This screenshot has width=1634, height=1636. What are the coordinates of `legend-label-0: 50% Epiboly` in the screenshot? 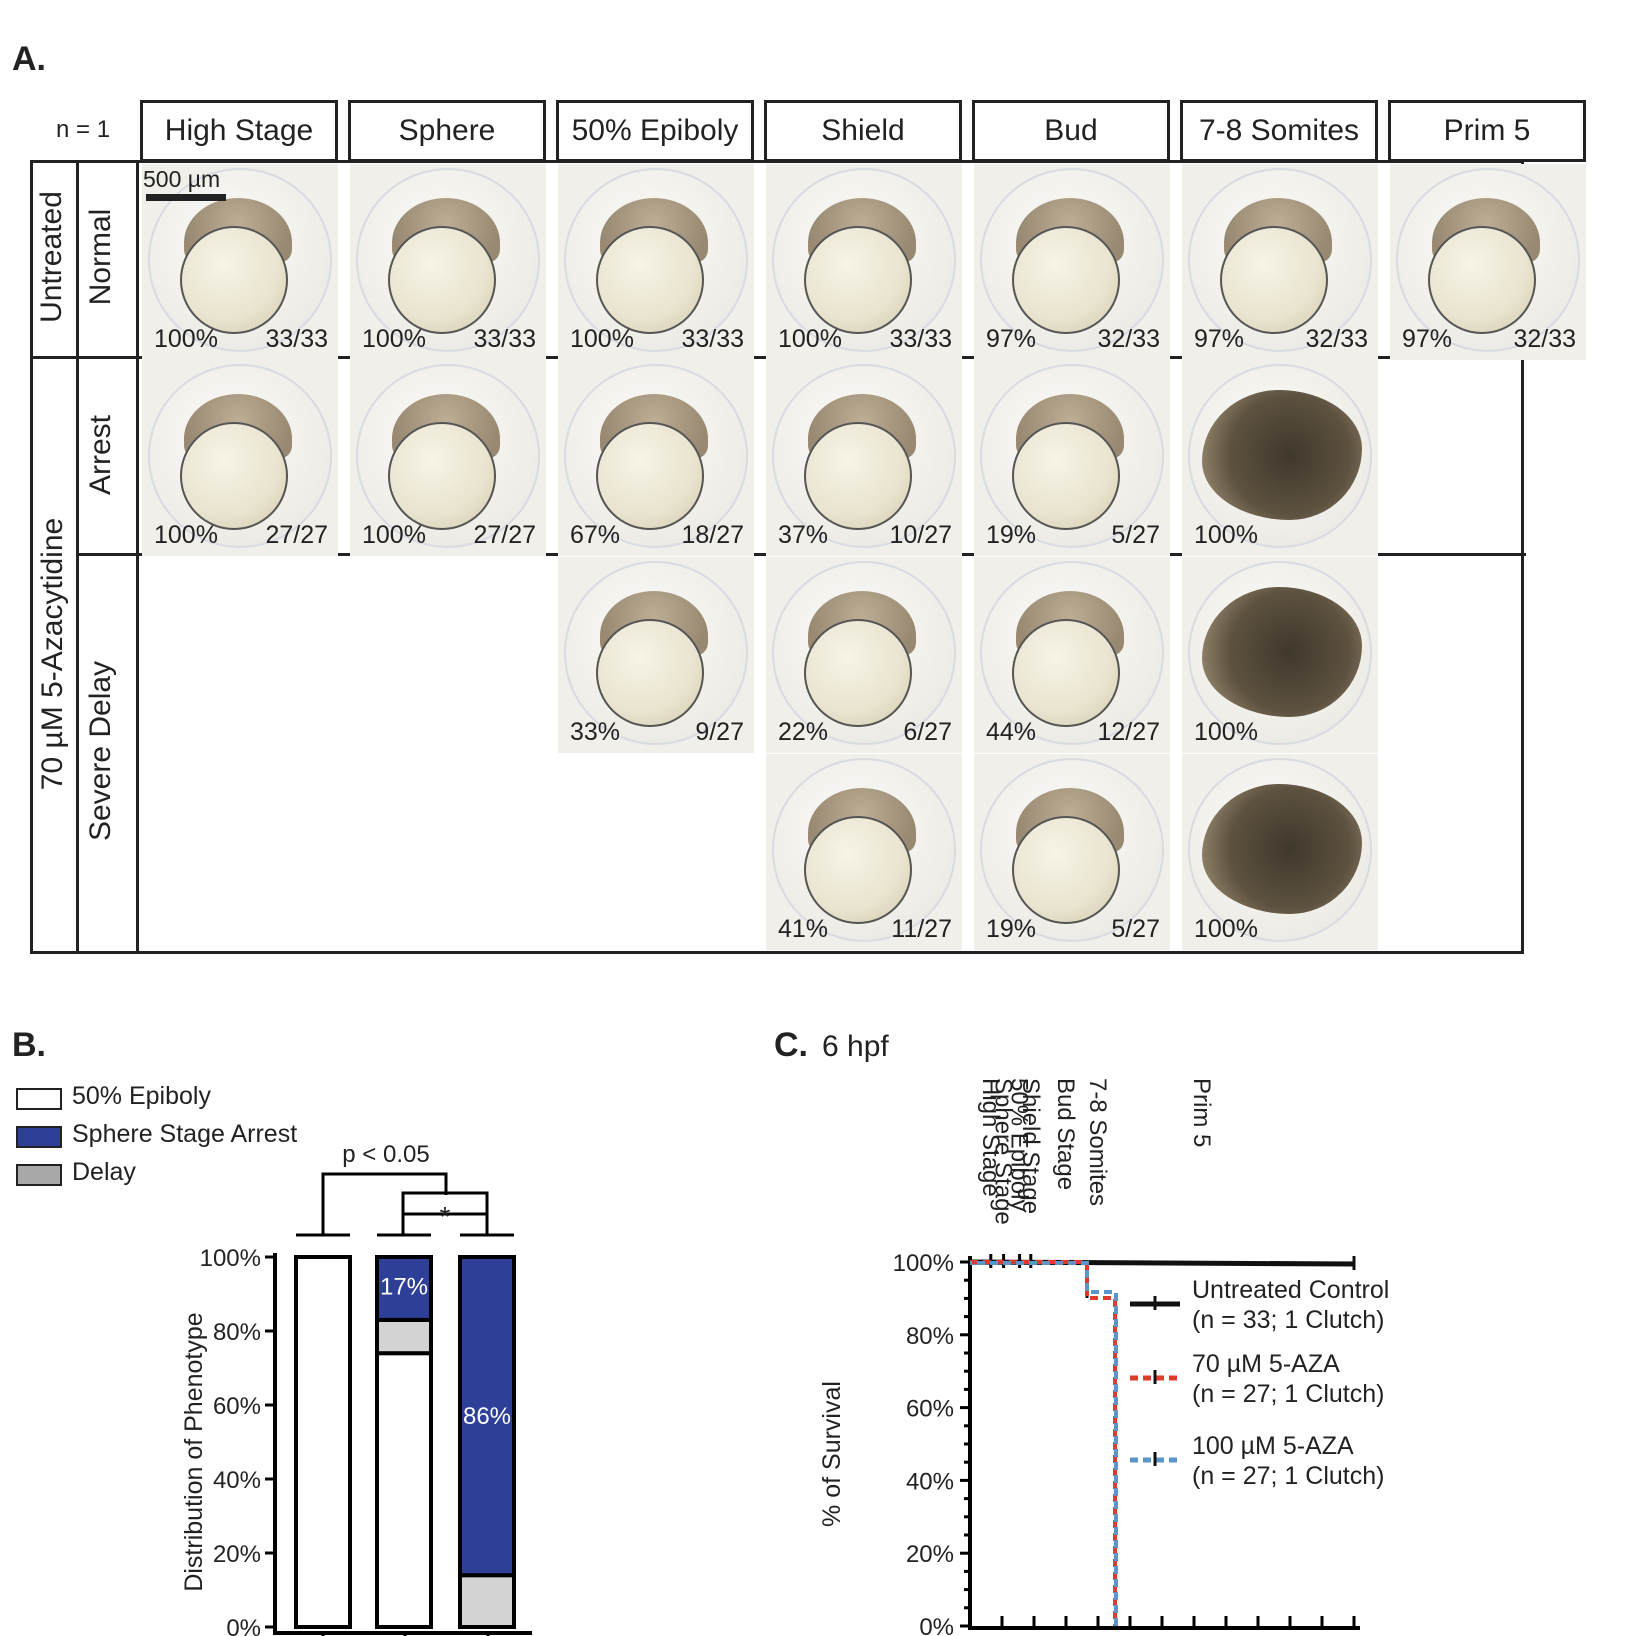 It's located at (141, 1096).